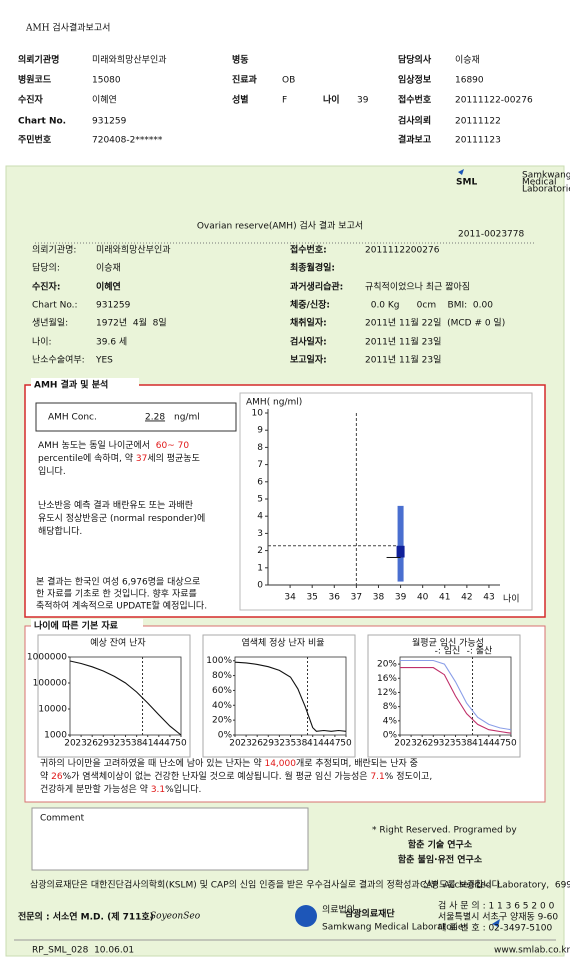 This screenshot has width=570, height=961. I want to click on text-run: AMH 농도는 동일 나이군에서, so click(97, 445).